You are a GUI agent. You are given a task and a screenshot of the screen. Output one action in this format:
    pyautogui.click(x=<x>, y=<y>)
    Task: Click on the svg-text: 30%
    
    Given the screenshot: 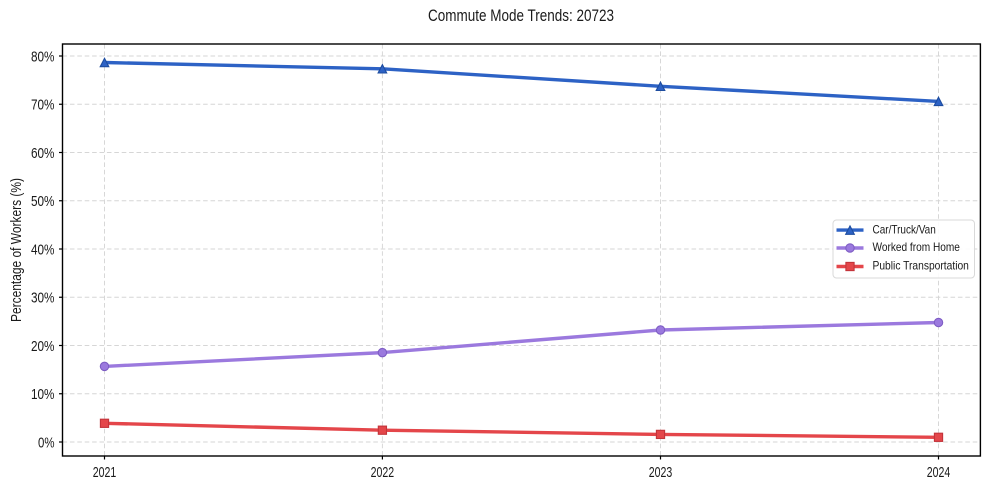 What is the action you would take?
    pyautogui.click(x=43, y=298)
    